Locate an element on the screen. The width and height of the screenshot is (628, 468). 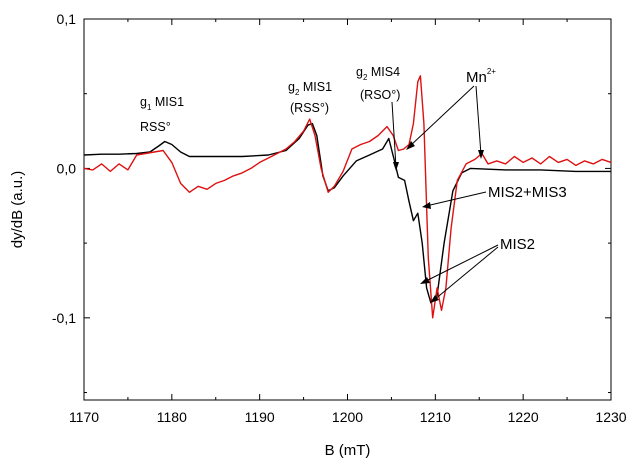
annotation-mis2: MIS2 is located at coordinates (517, 244).